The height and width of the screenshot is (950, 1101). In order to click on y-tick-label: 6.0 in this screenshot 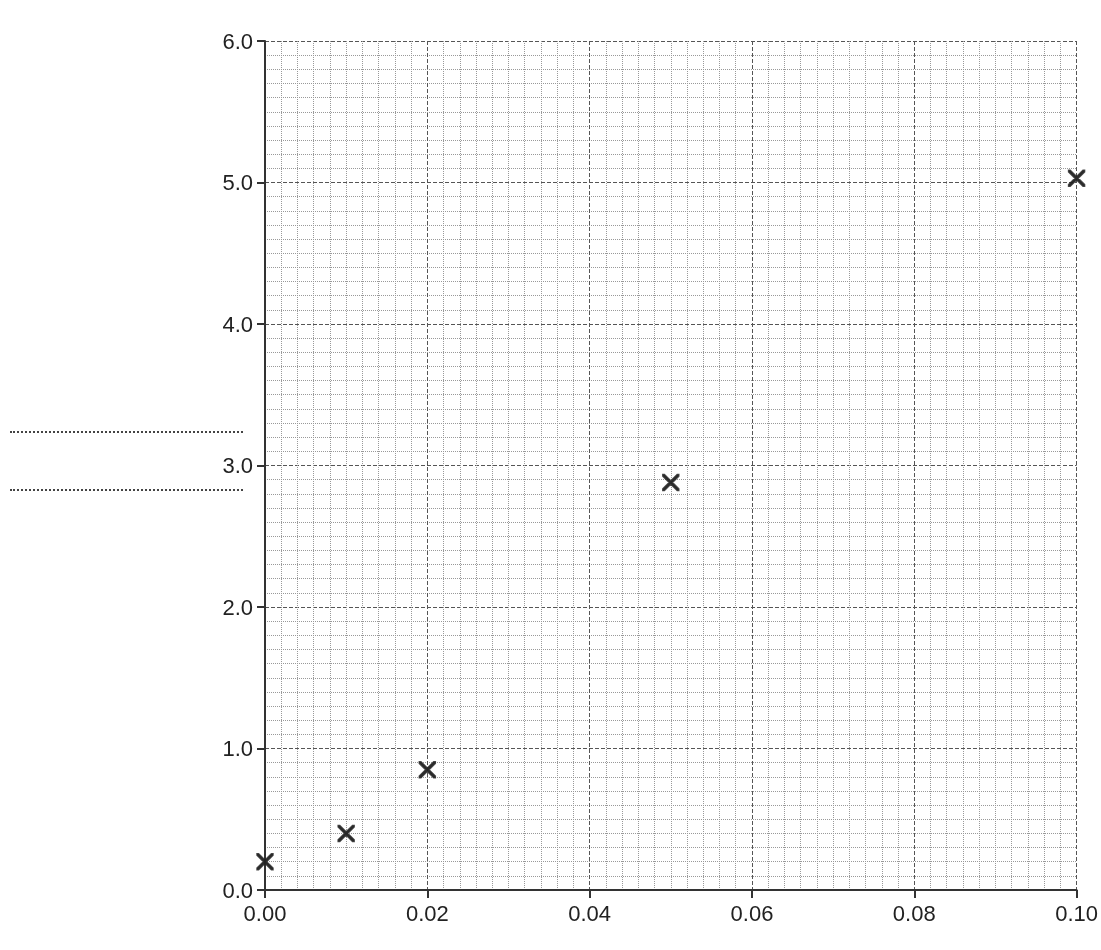, I will do `click(237, 41)`.